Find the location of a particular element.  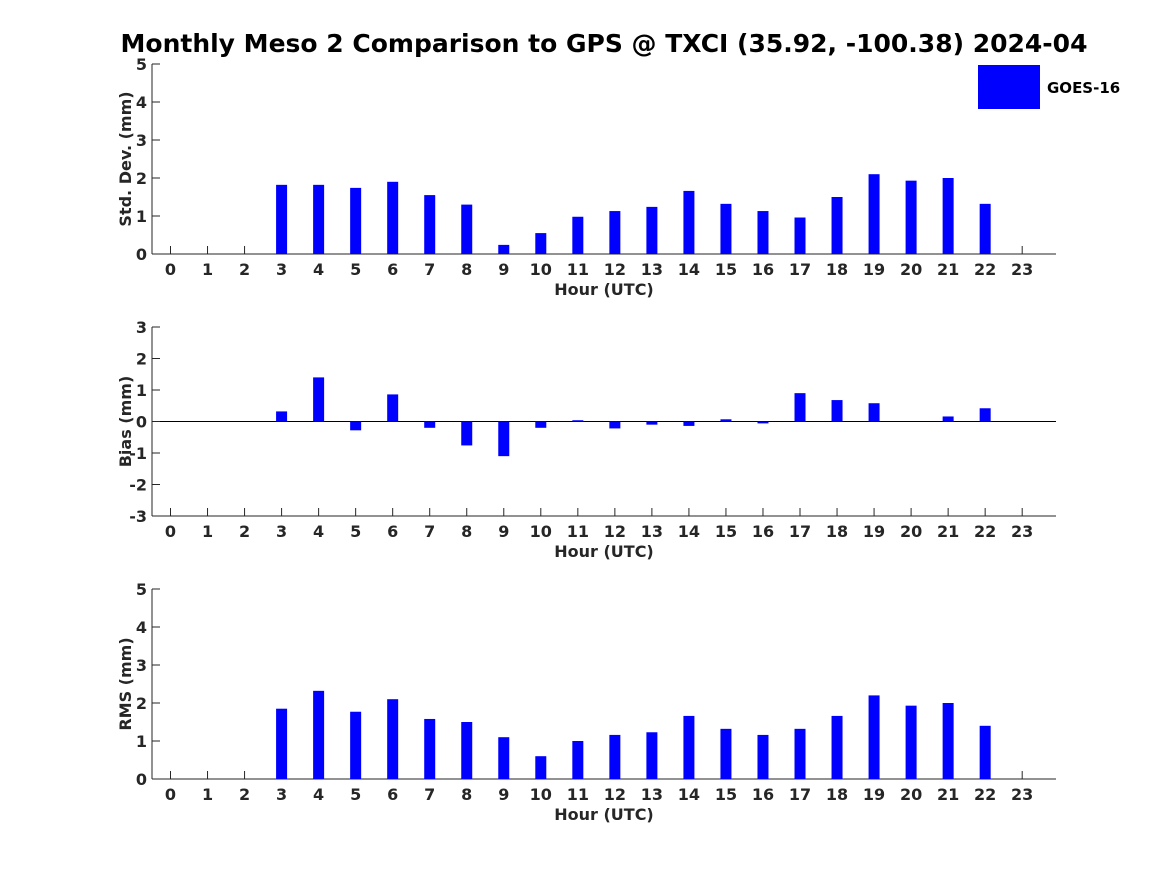

x-tick-label: 18 is located at coordinates (837, 531).